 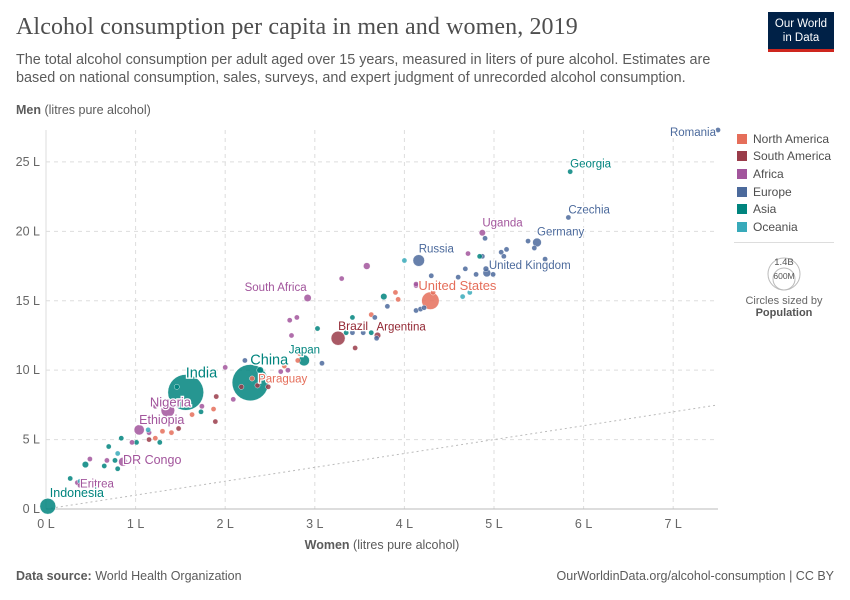 I want to click on point-label: Brazil, so click(x=353, y=326).